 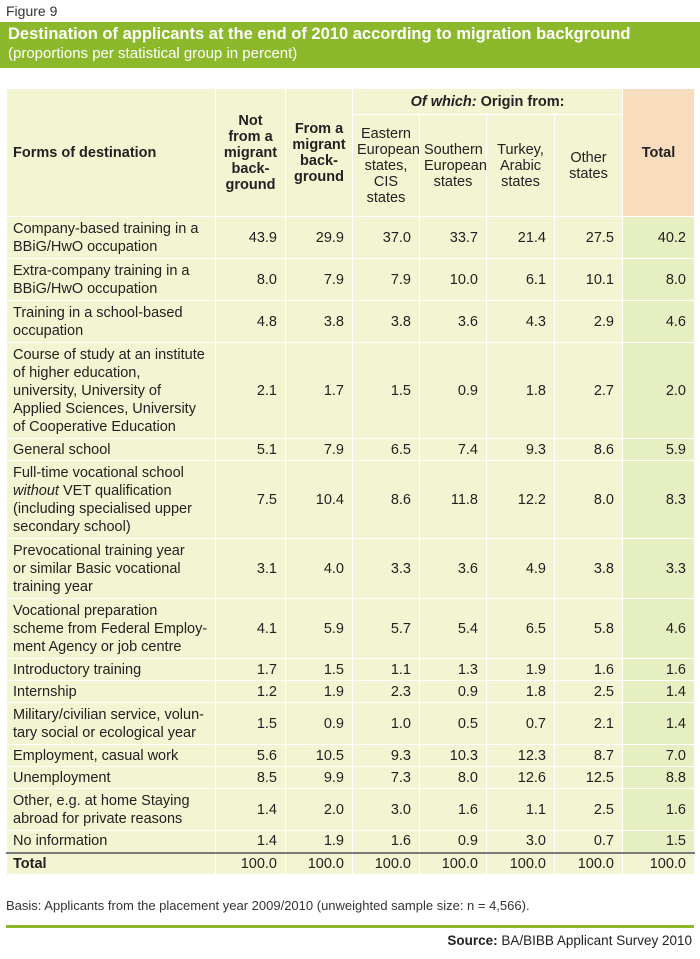 I want to click on value-cell: 2.9, so click(x=588, y=321).